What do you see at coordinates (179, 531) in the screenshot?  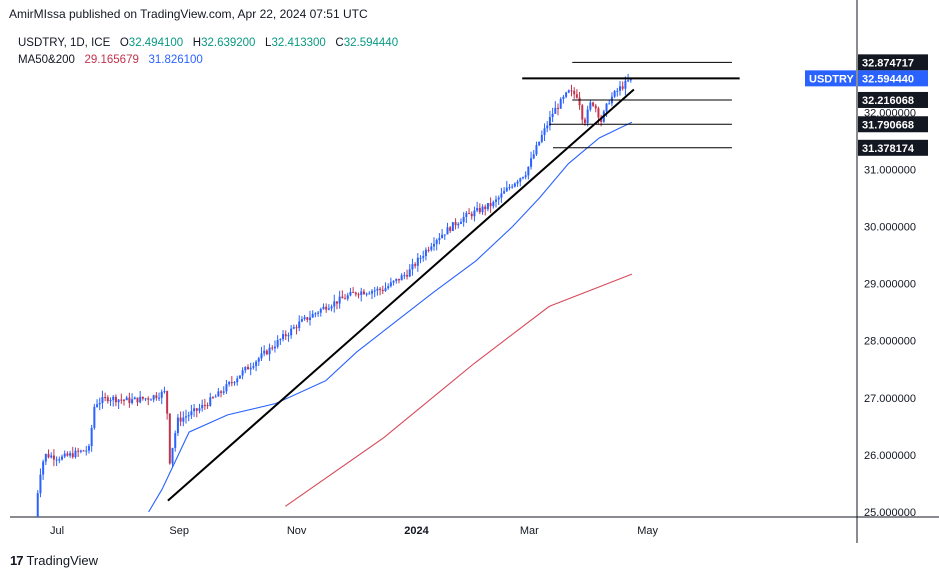 I see `x-tick-label: Sep` at bounding box center [179, 531].